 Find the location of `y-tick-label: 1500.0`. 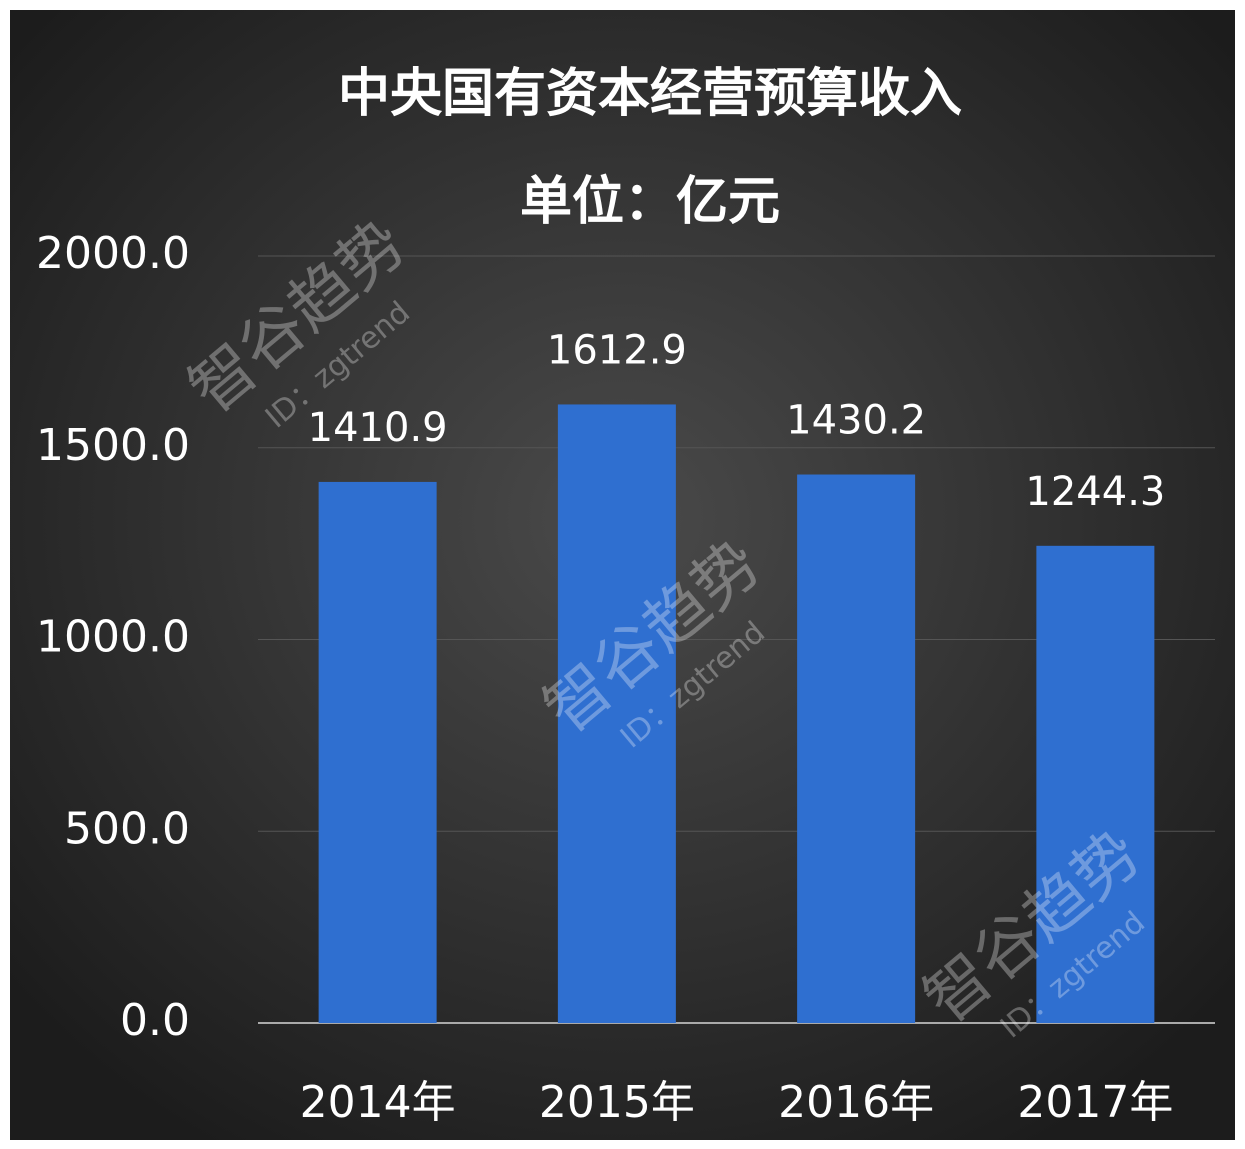

y-tick-label: 1500.0 is located at coordinates (113, 445).